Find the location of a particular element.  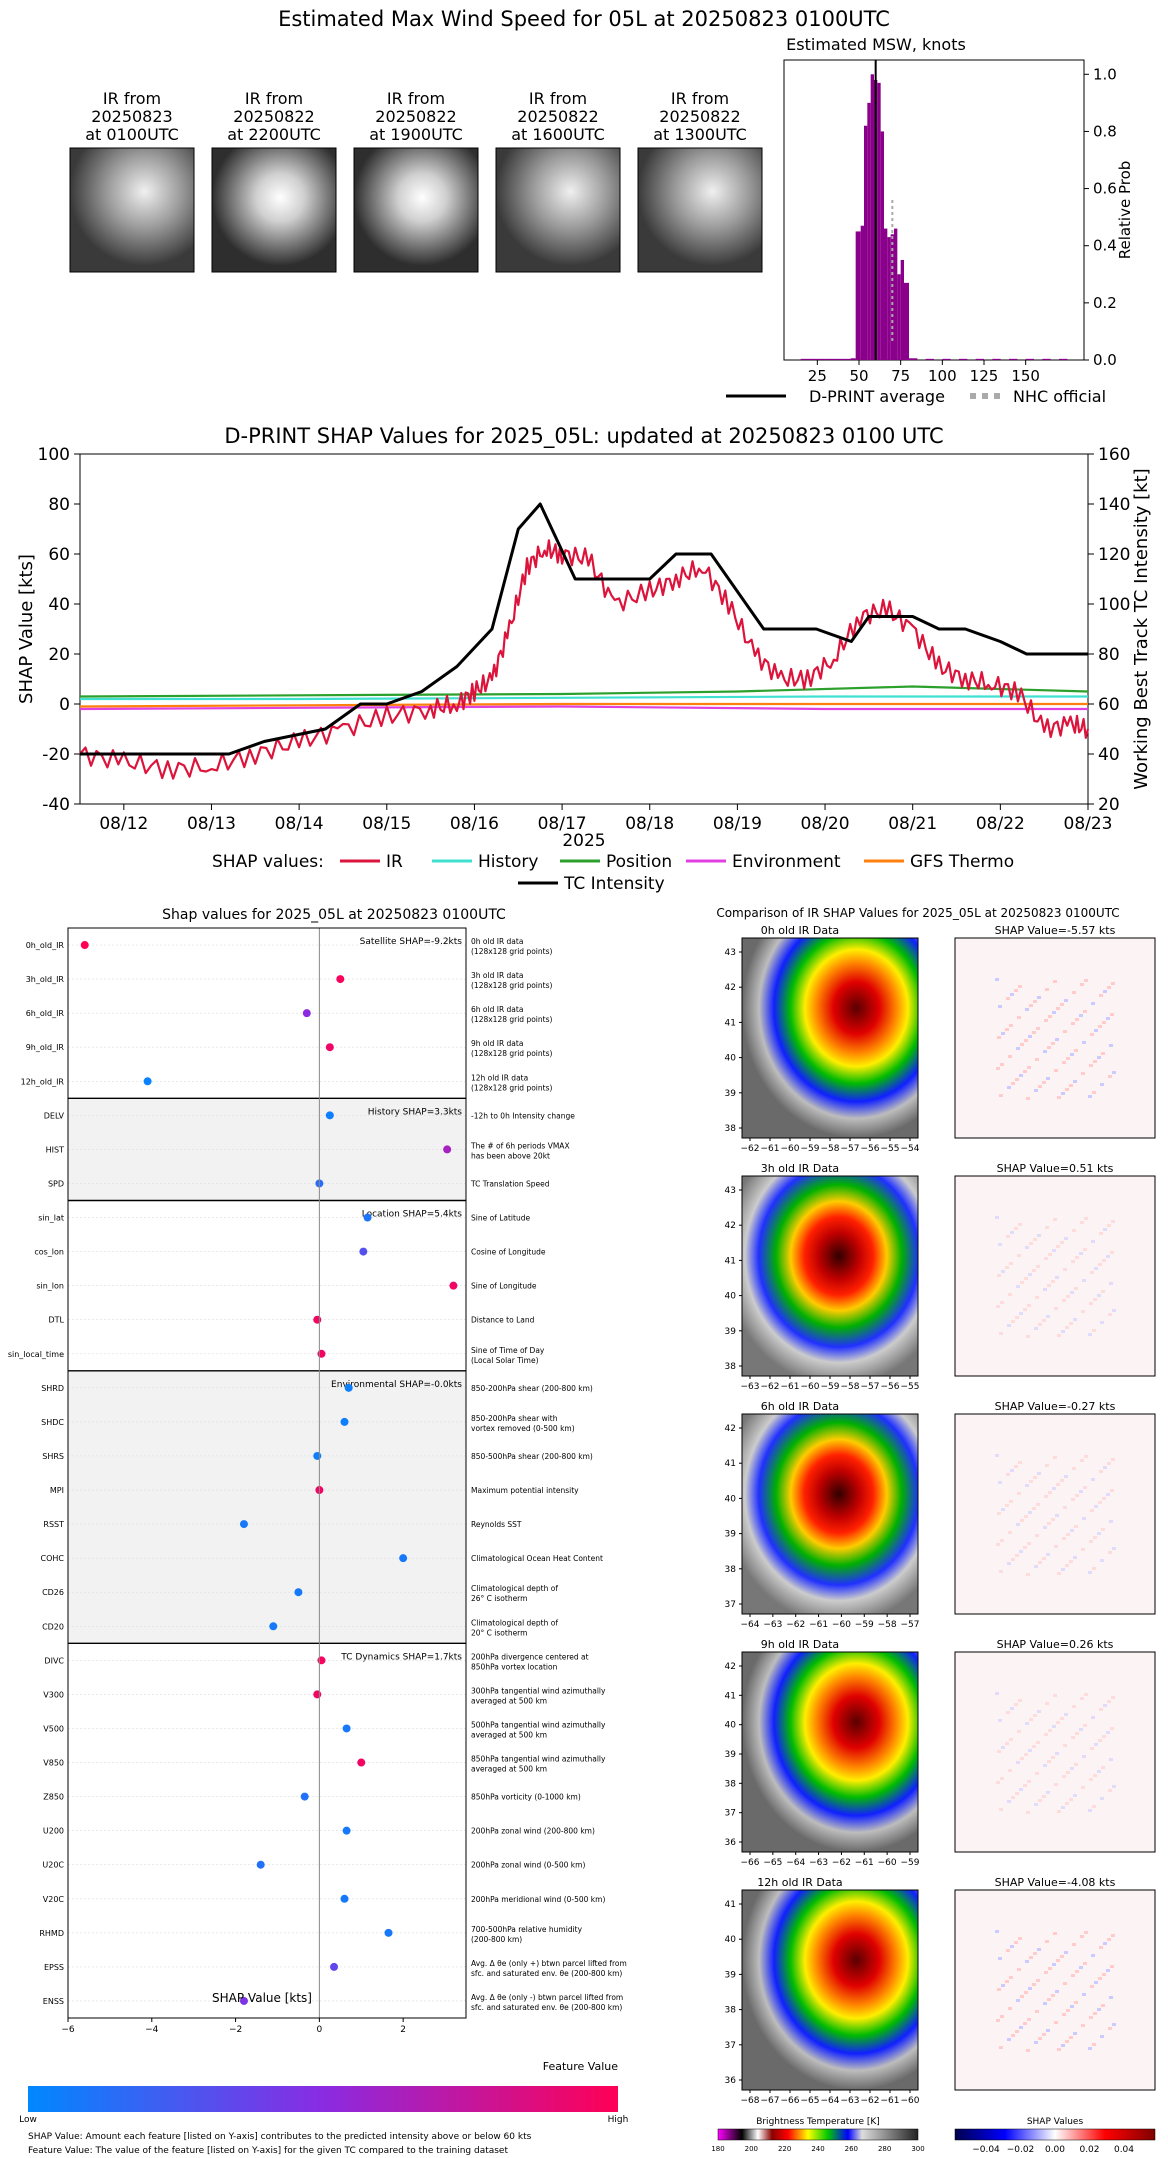

ir-panel-xtick-label: −57 is located at coordinates (870, 1387).